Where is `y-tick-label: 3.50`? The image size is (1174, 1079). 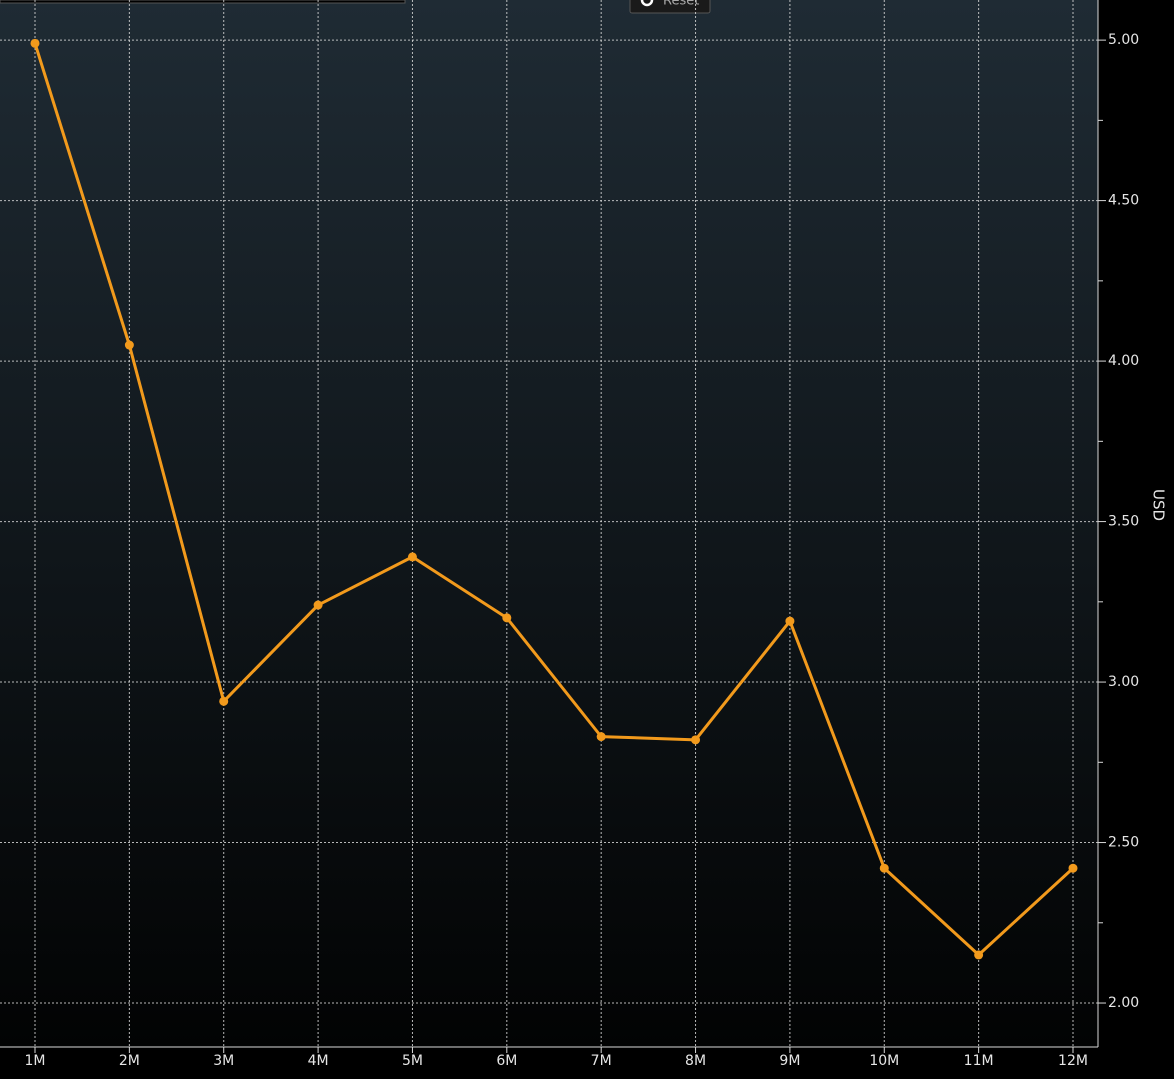 y-tick-label: 3.50 is located at coordinates (1123, 522).